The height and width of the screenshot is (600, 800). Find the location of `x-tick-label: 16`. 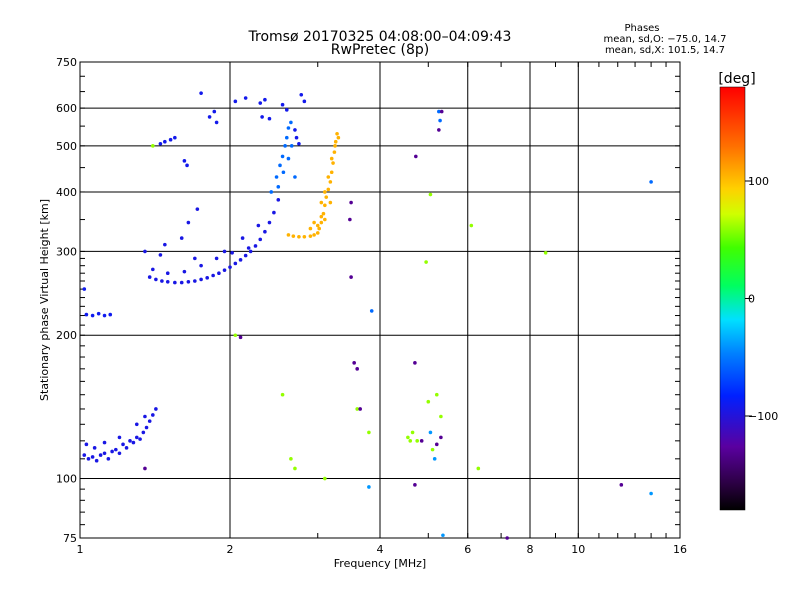

x-tick-label: 16 is located at coordinates (680, 549).